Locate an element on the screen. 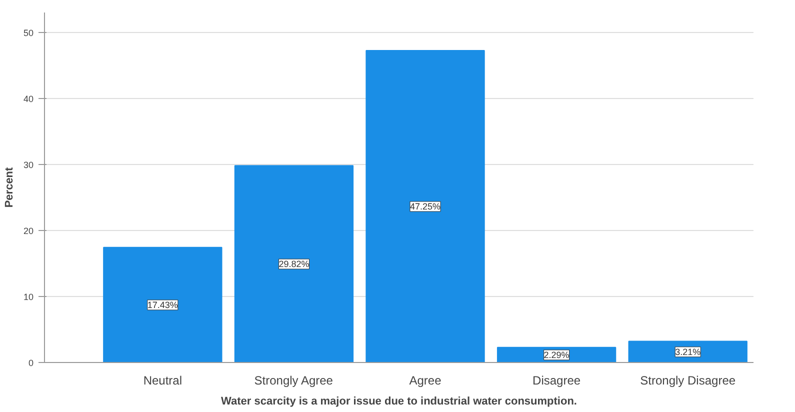  data-label: 17.43% is located at coordinates (162, 305).